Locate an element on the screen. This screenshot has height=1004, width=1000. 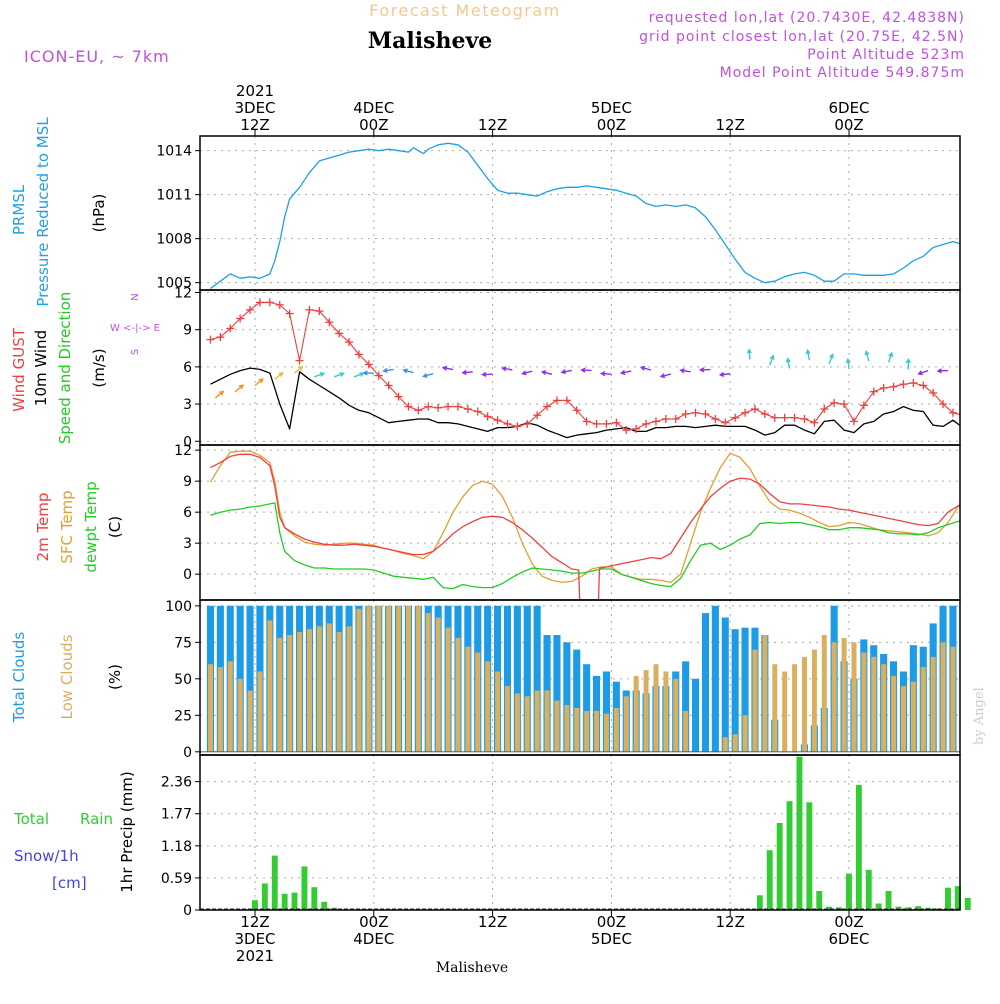
time-label-top: 12Z is located at coordinates (730, 125).